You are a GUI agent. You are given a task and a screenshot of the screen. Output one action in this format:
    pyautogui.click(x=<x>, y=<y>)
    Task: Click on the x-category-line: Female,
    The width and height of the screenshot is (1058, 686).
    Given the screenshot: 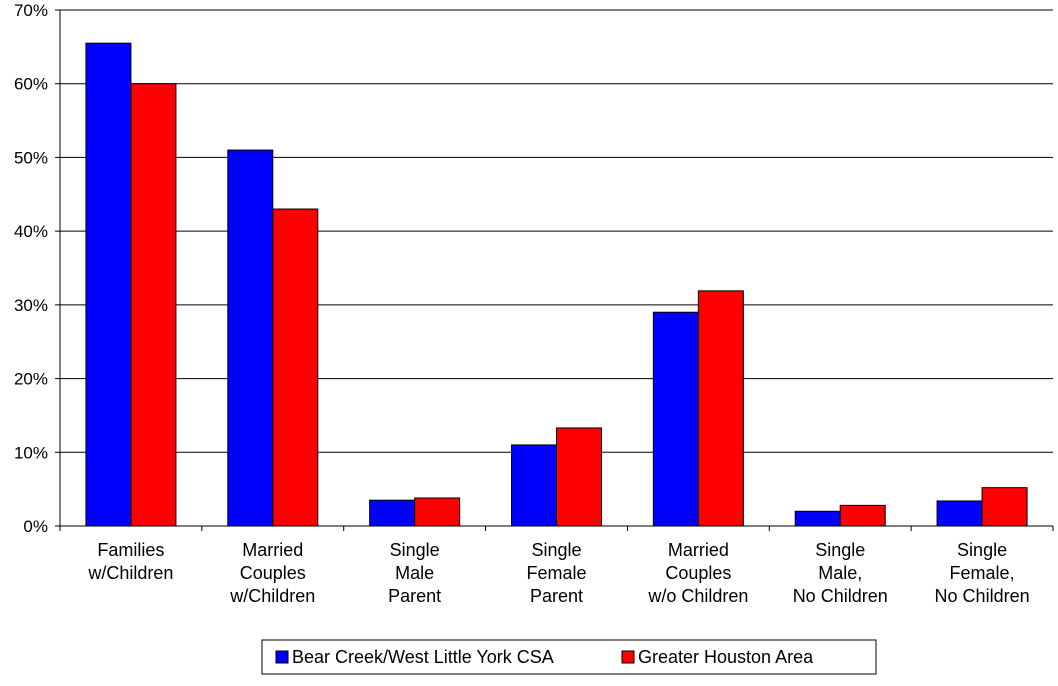 What is the action you would take?
    pyautogui.click(x=982, y=573)
    